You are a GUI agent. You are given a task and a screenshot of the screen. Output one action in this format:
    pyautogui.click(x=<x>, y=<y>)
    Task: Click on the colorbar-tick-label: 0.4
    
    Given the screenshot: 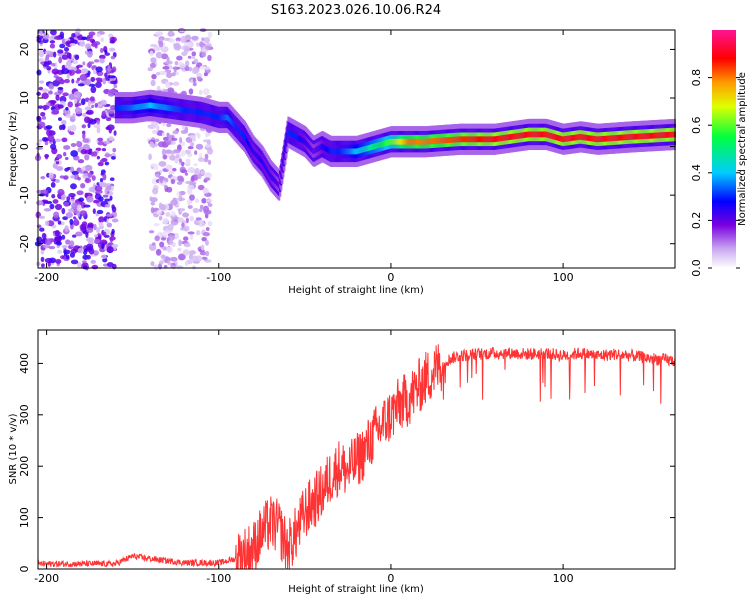 What is the action you would take?
    pyautogui.click(x=696, y=173)
    